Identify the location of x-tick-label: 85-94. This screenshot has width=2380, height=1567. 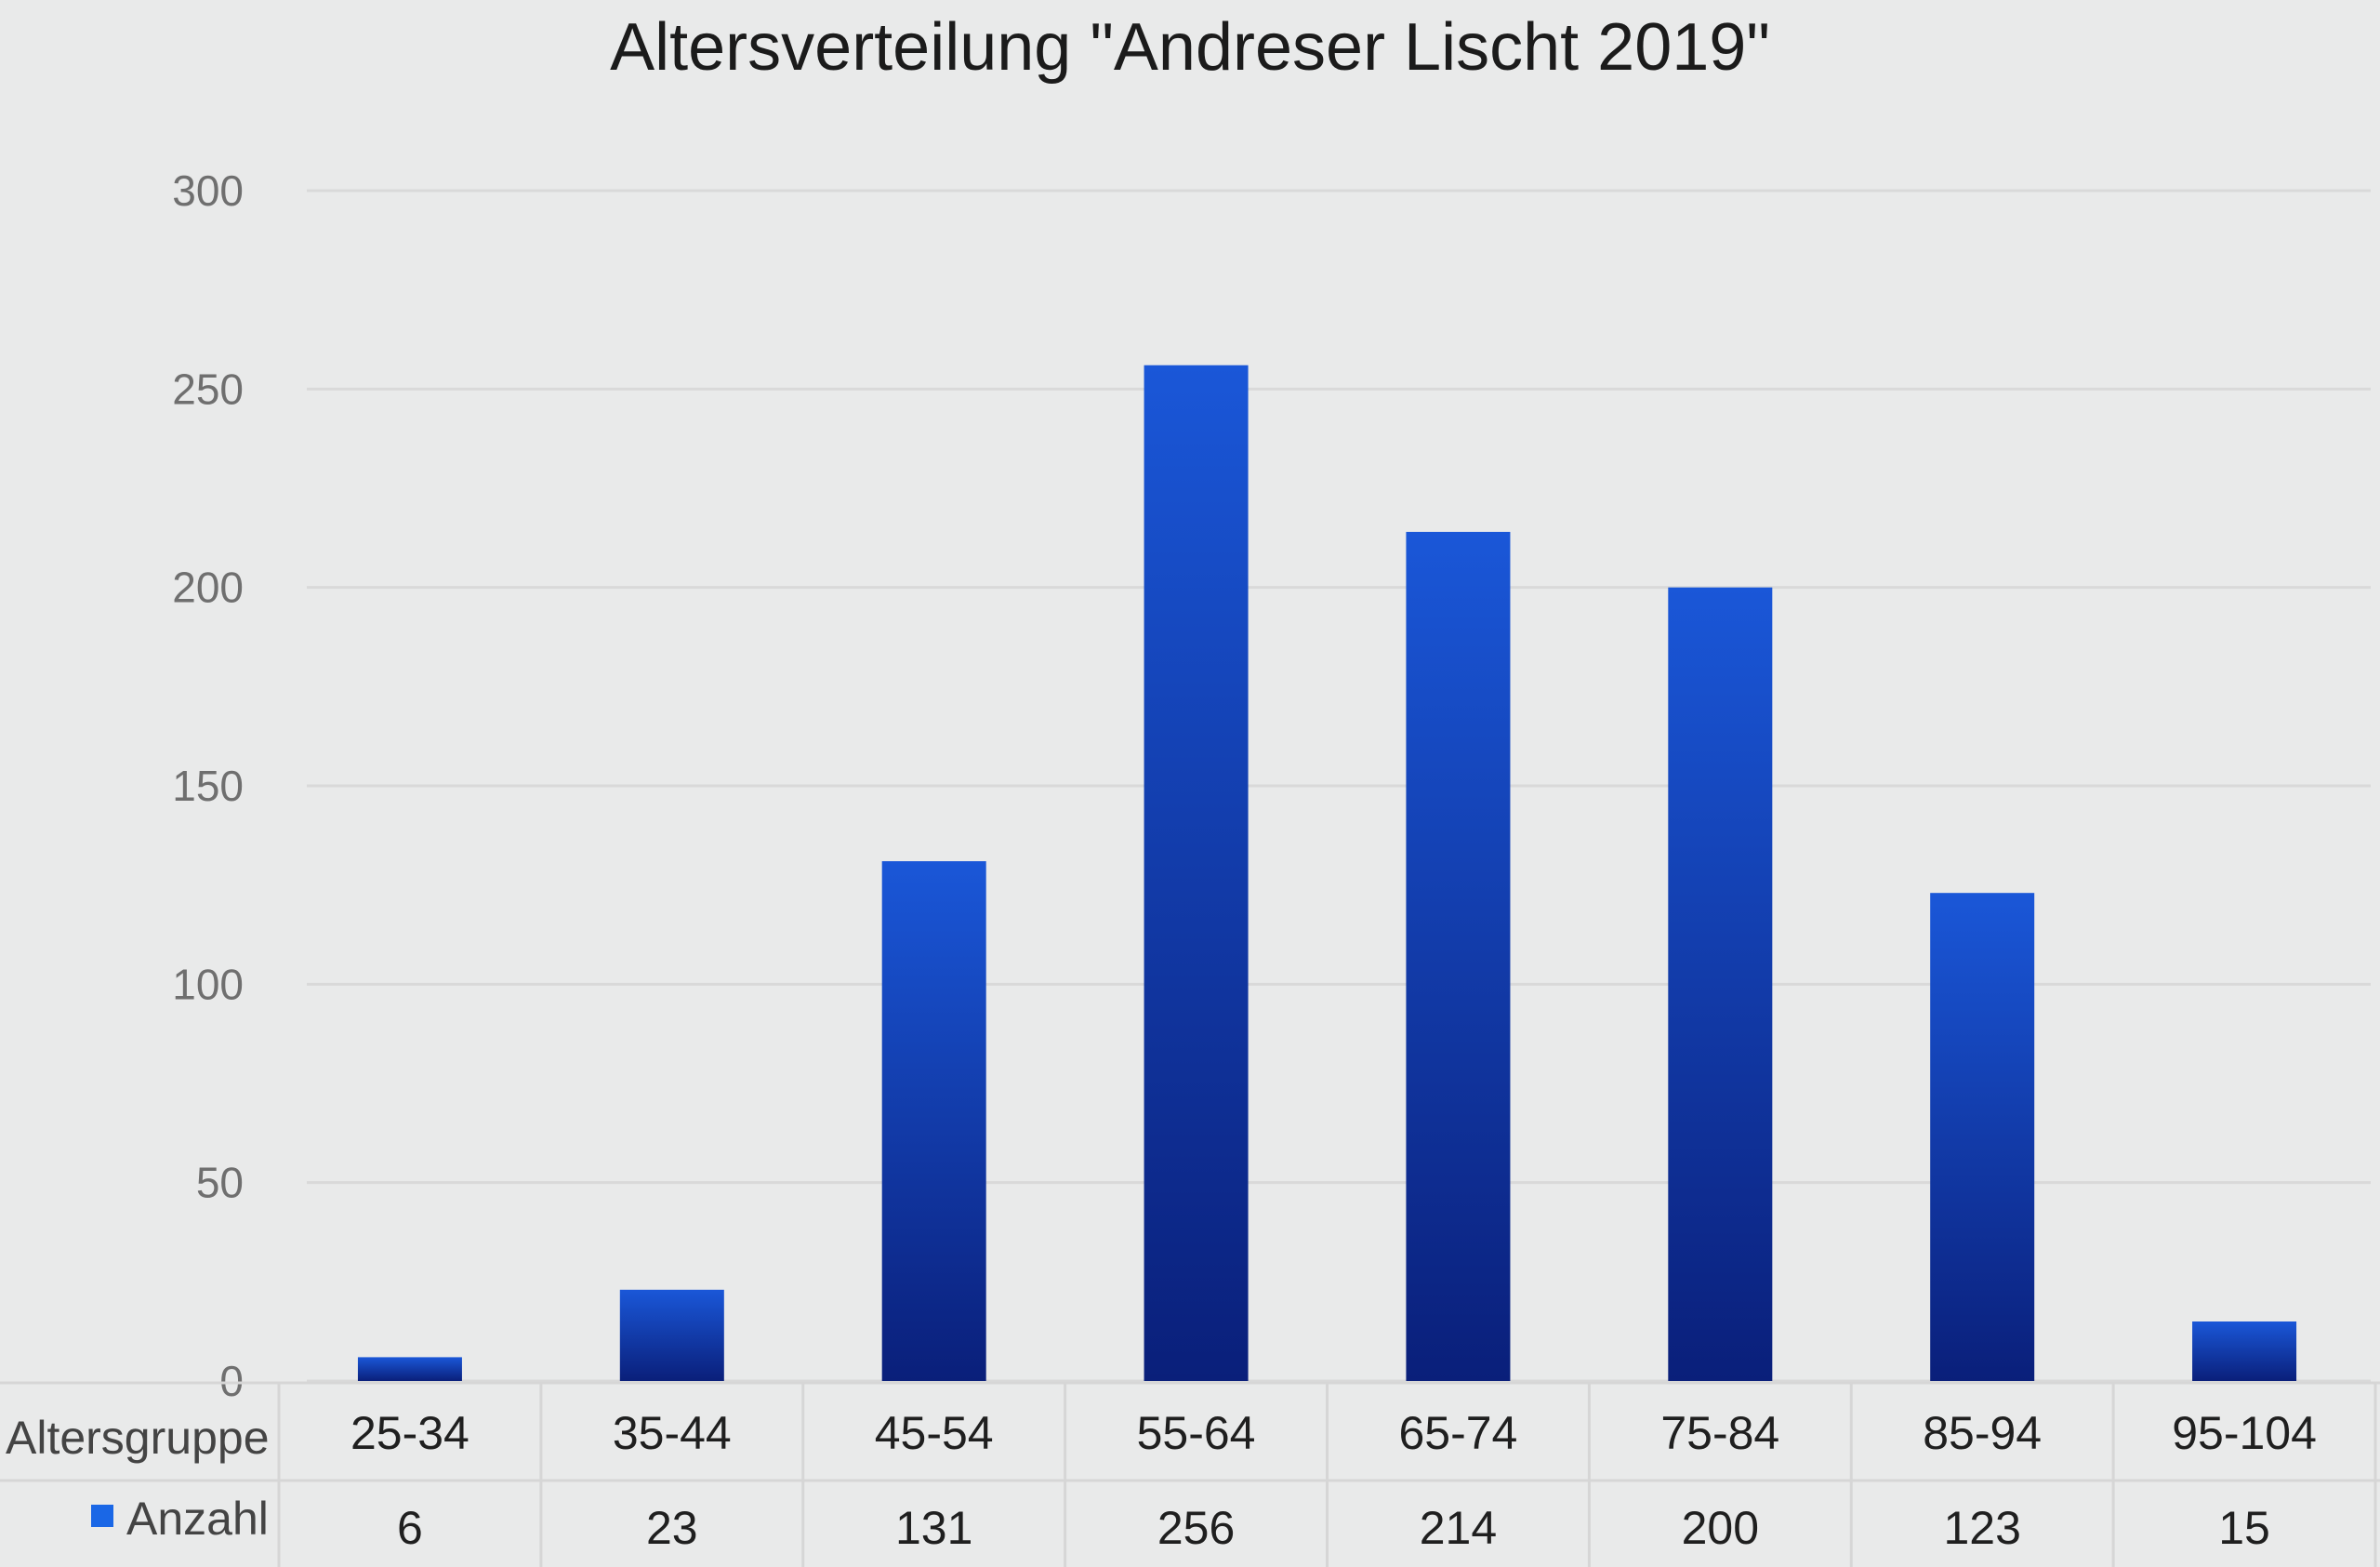
(1982, 1433).